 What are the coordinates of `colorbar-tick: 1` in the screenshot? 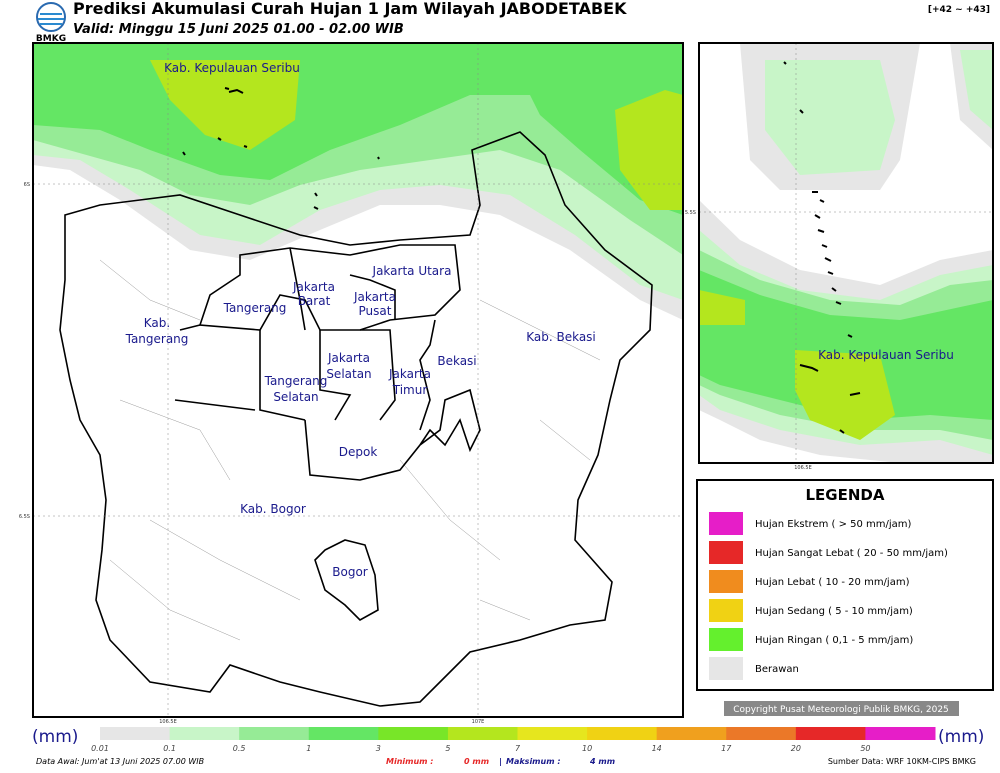 It's located at (308, 748).